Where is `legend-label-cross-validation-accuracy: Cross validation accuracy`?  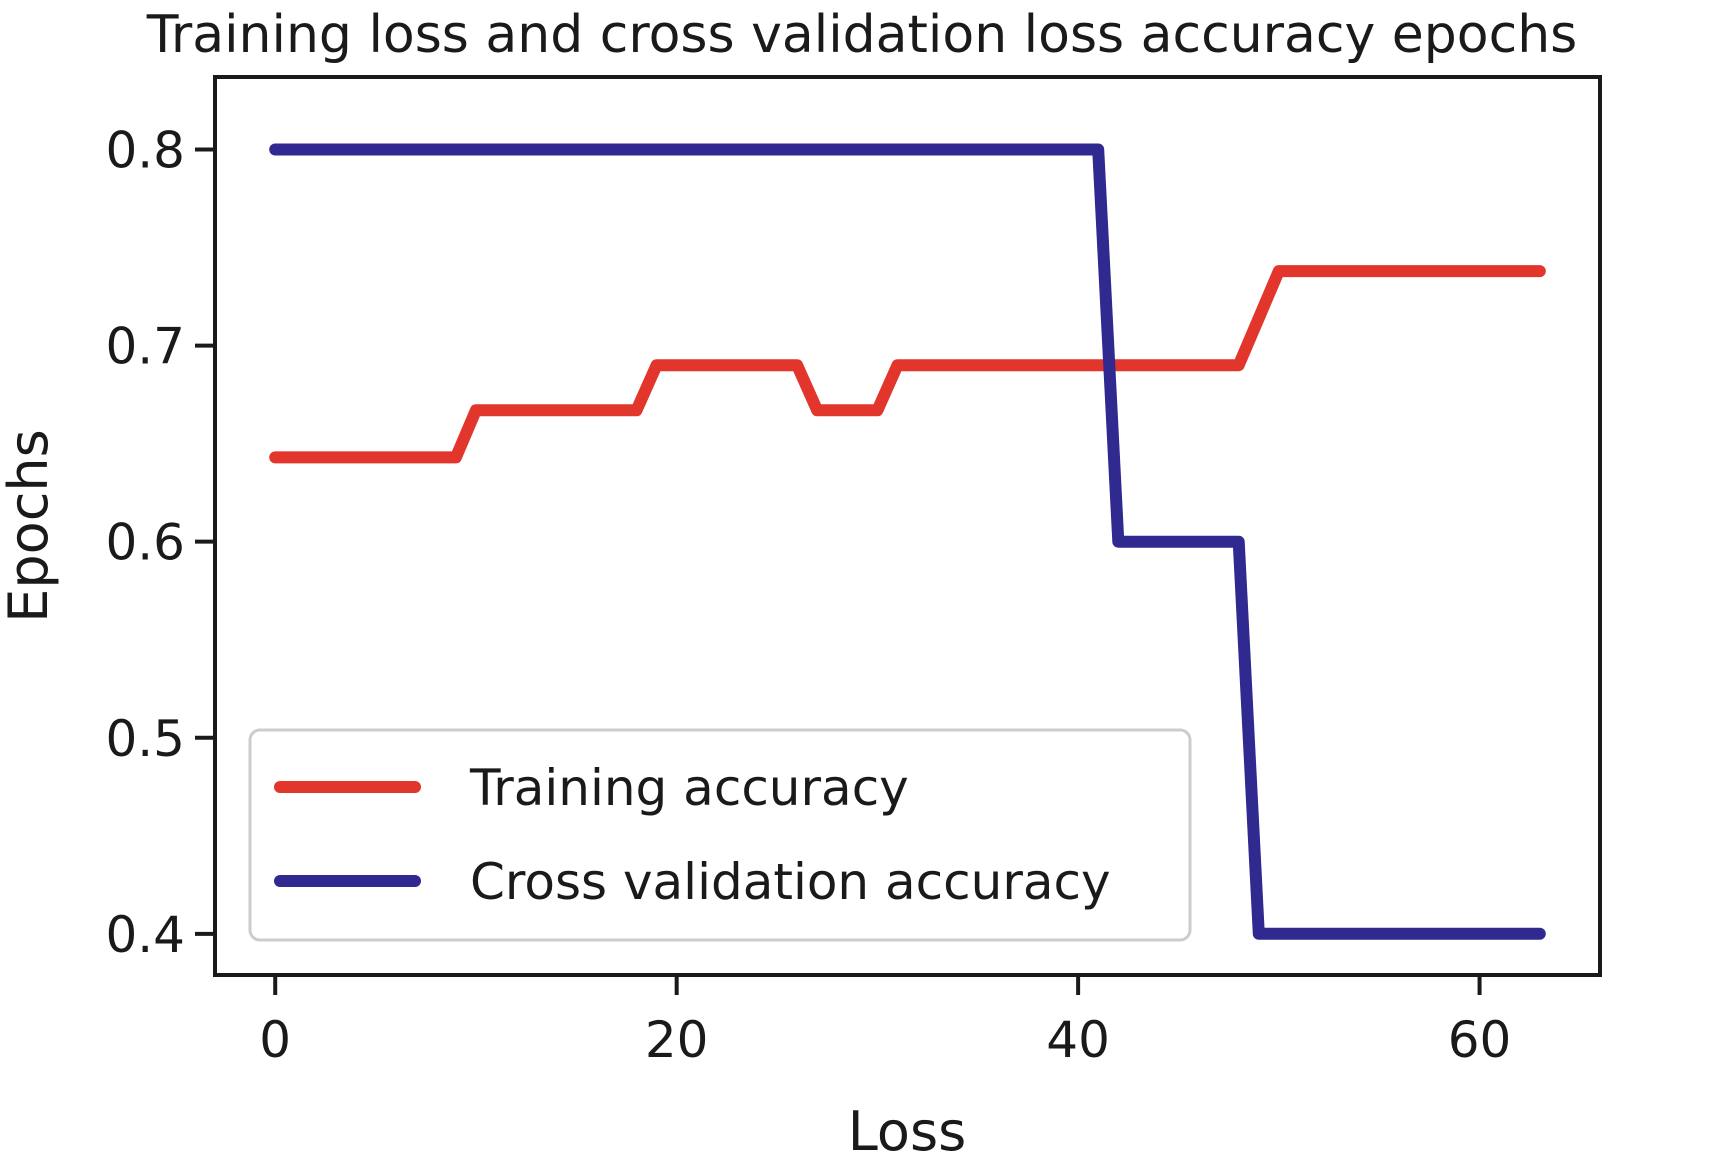
legend-label-cross-validation-accuracy: Cross validation accuracy is located at coordinates (790, 882).